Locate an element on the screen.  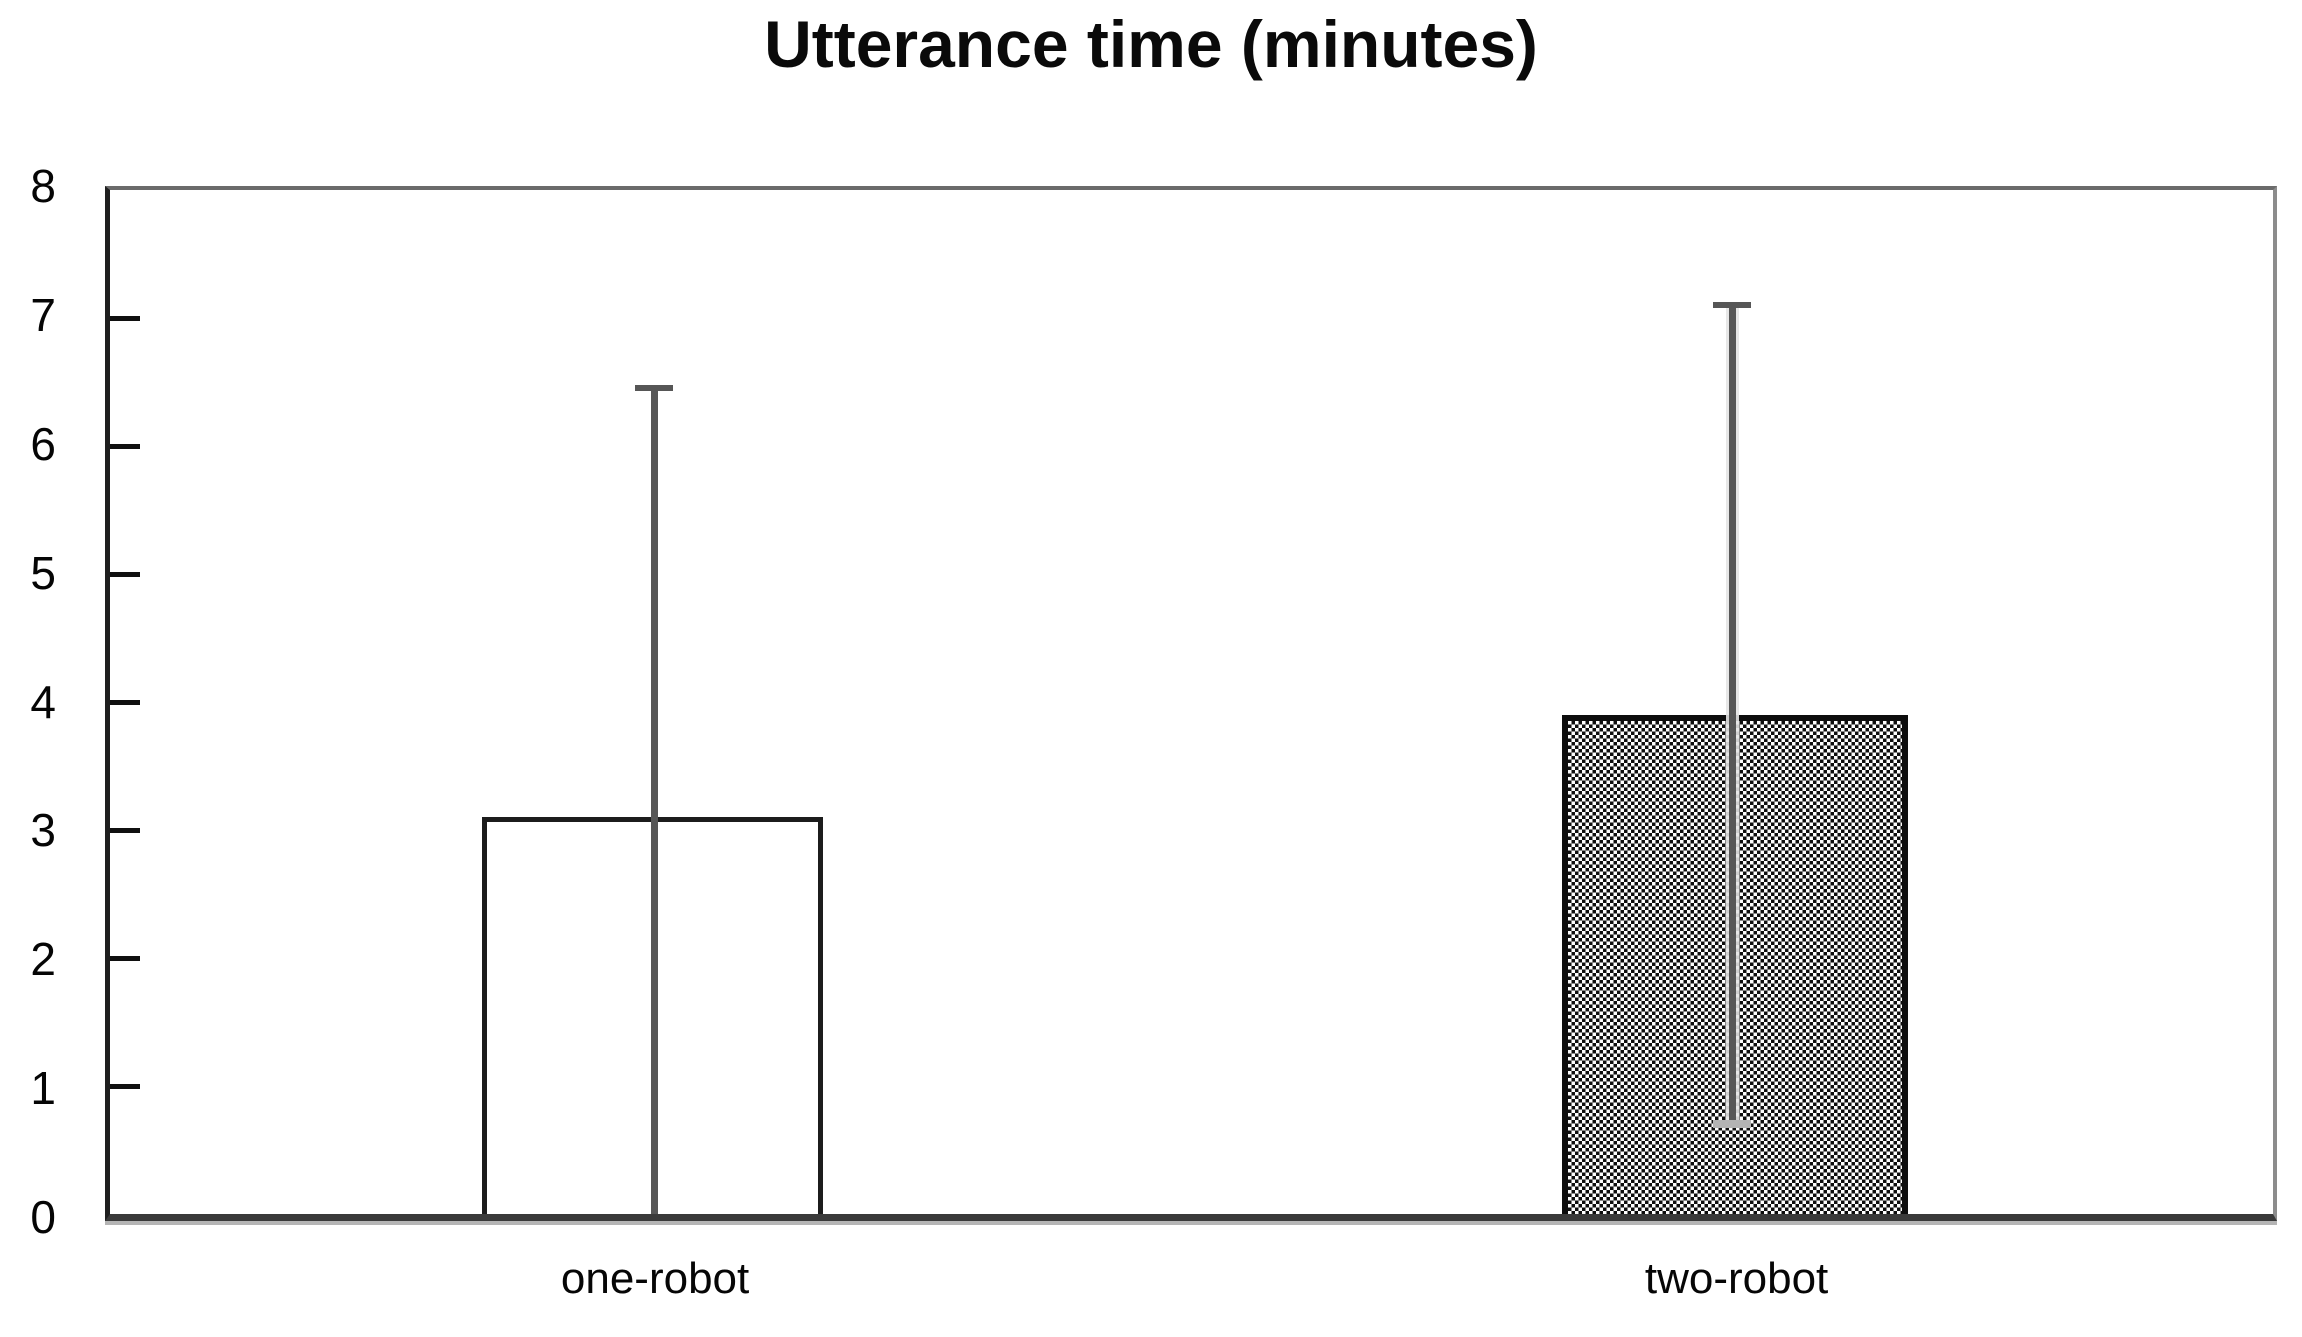
y-tick-label-2: 2 is located at coordinates (43, 959).